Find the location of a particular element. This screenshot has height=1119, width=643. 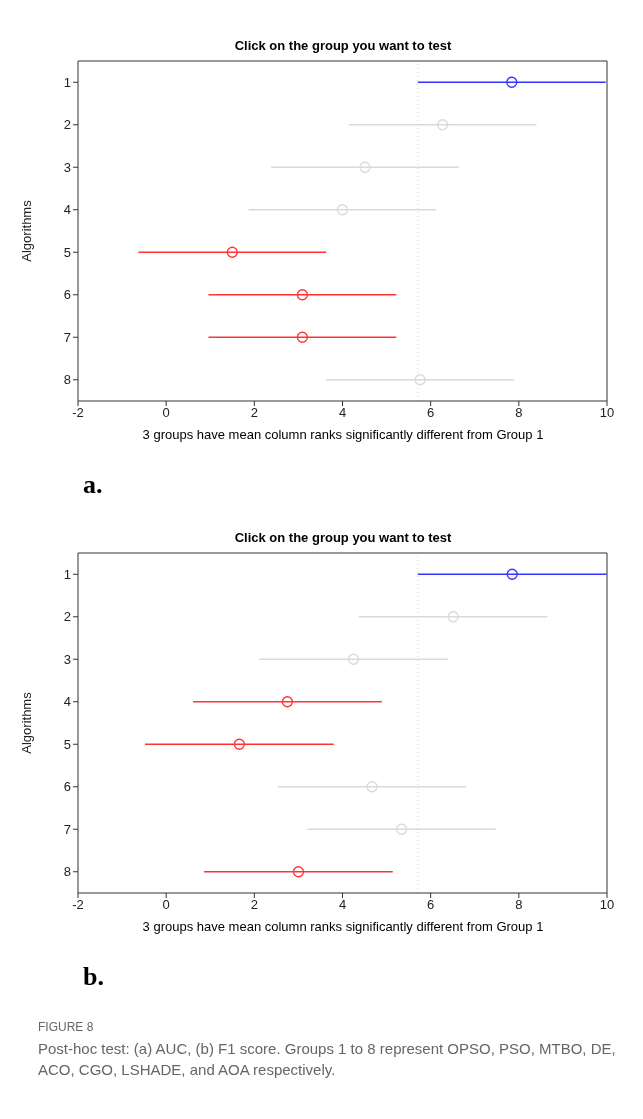

text: b. is located at coordinates (94, 977).